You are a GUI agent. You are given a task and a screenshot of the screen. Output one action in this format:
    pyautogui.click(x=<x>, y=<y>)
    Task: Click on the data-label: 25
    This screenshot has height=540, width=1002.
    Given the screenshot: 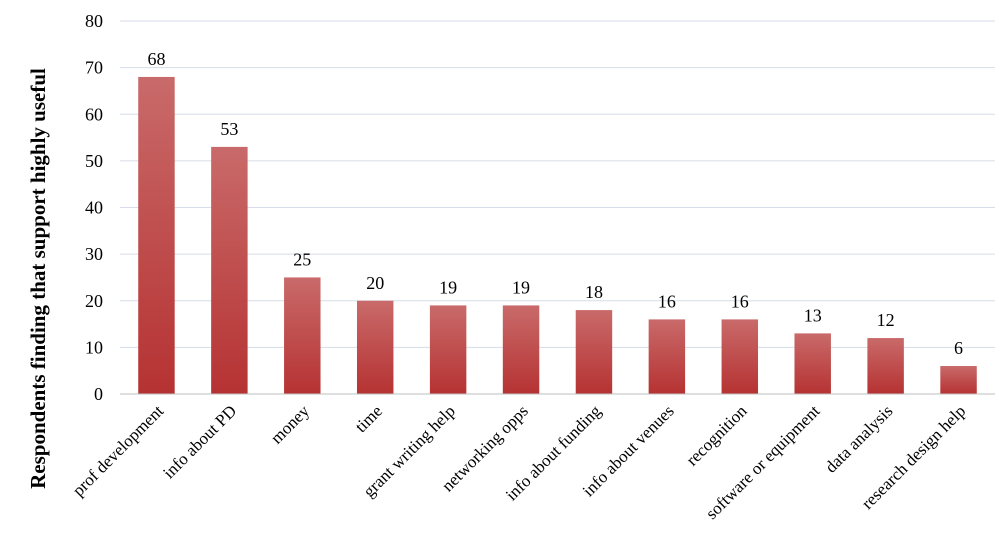 What is the action you would take?
    pyautogui.click(x=302, y=259)
    